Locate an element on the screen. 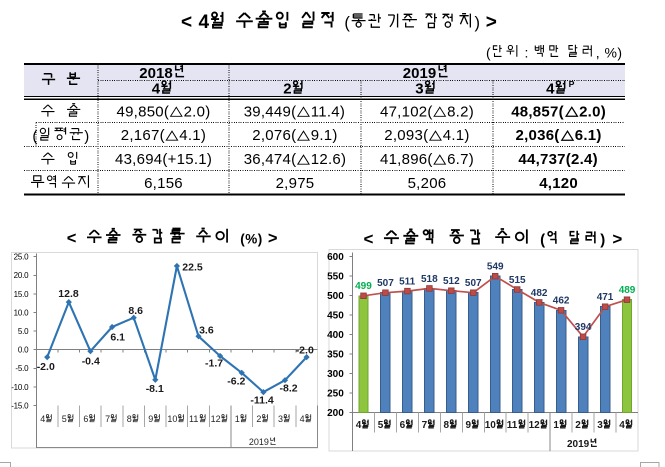  svg-text: 394 is located at coordinates (583, 327).